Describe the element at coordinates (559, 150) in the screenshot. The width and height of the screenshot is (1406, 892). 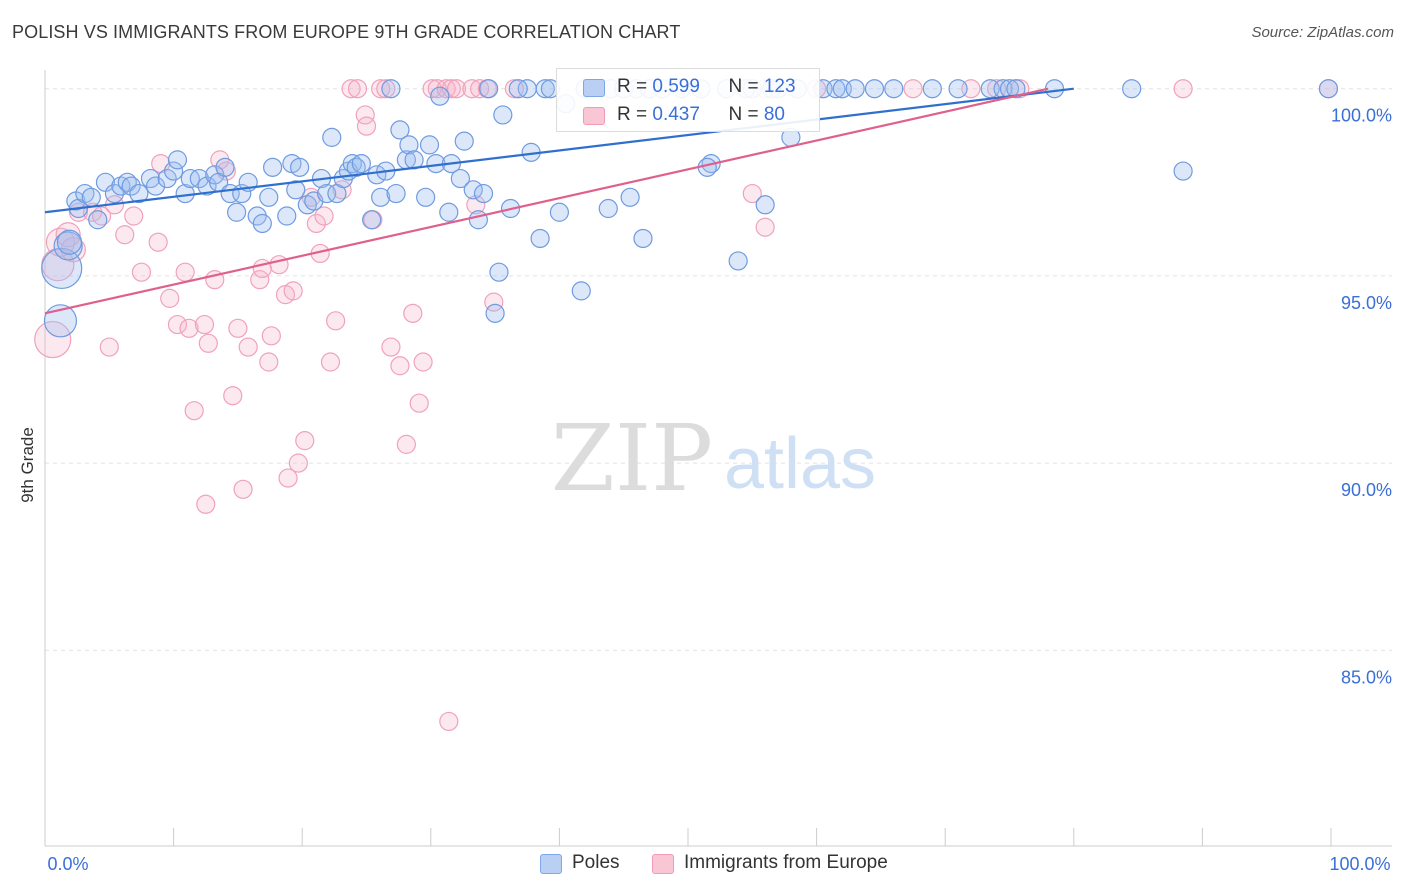
I see `poles-trend-line` at that location.